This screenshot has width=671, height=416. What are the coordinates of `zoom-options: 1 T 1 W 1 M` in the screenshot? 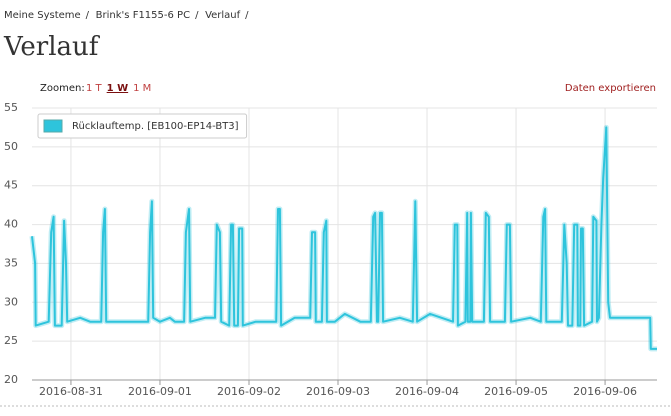 It's located at (118, 88).